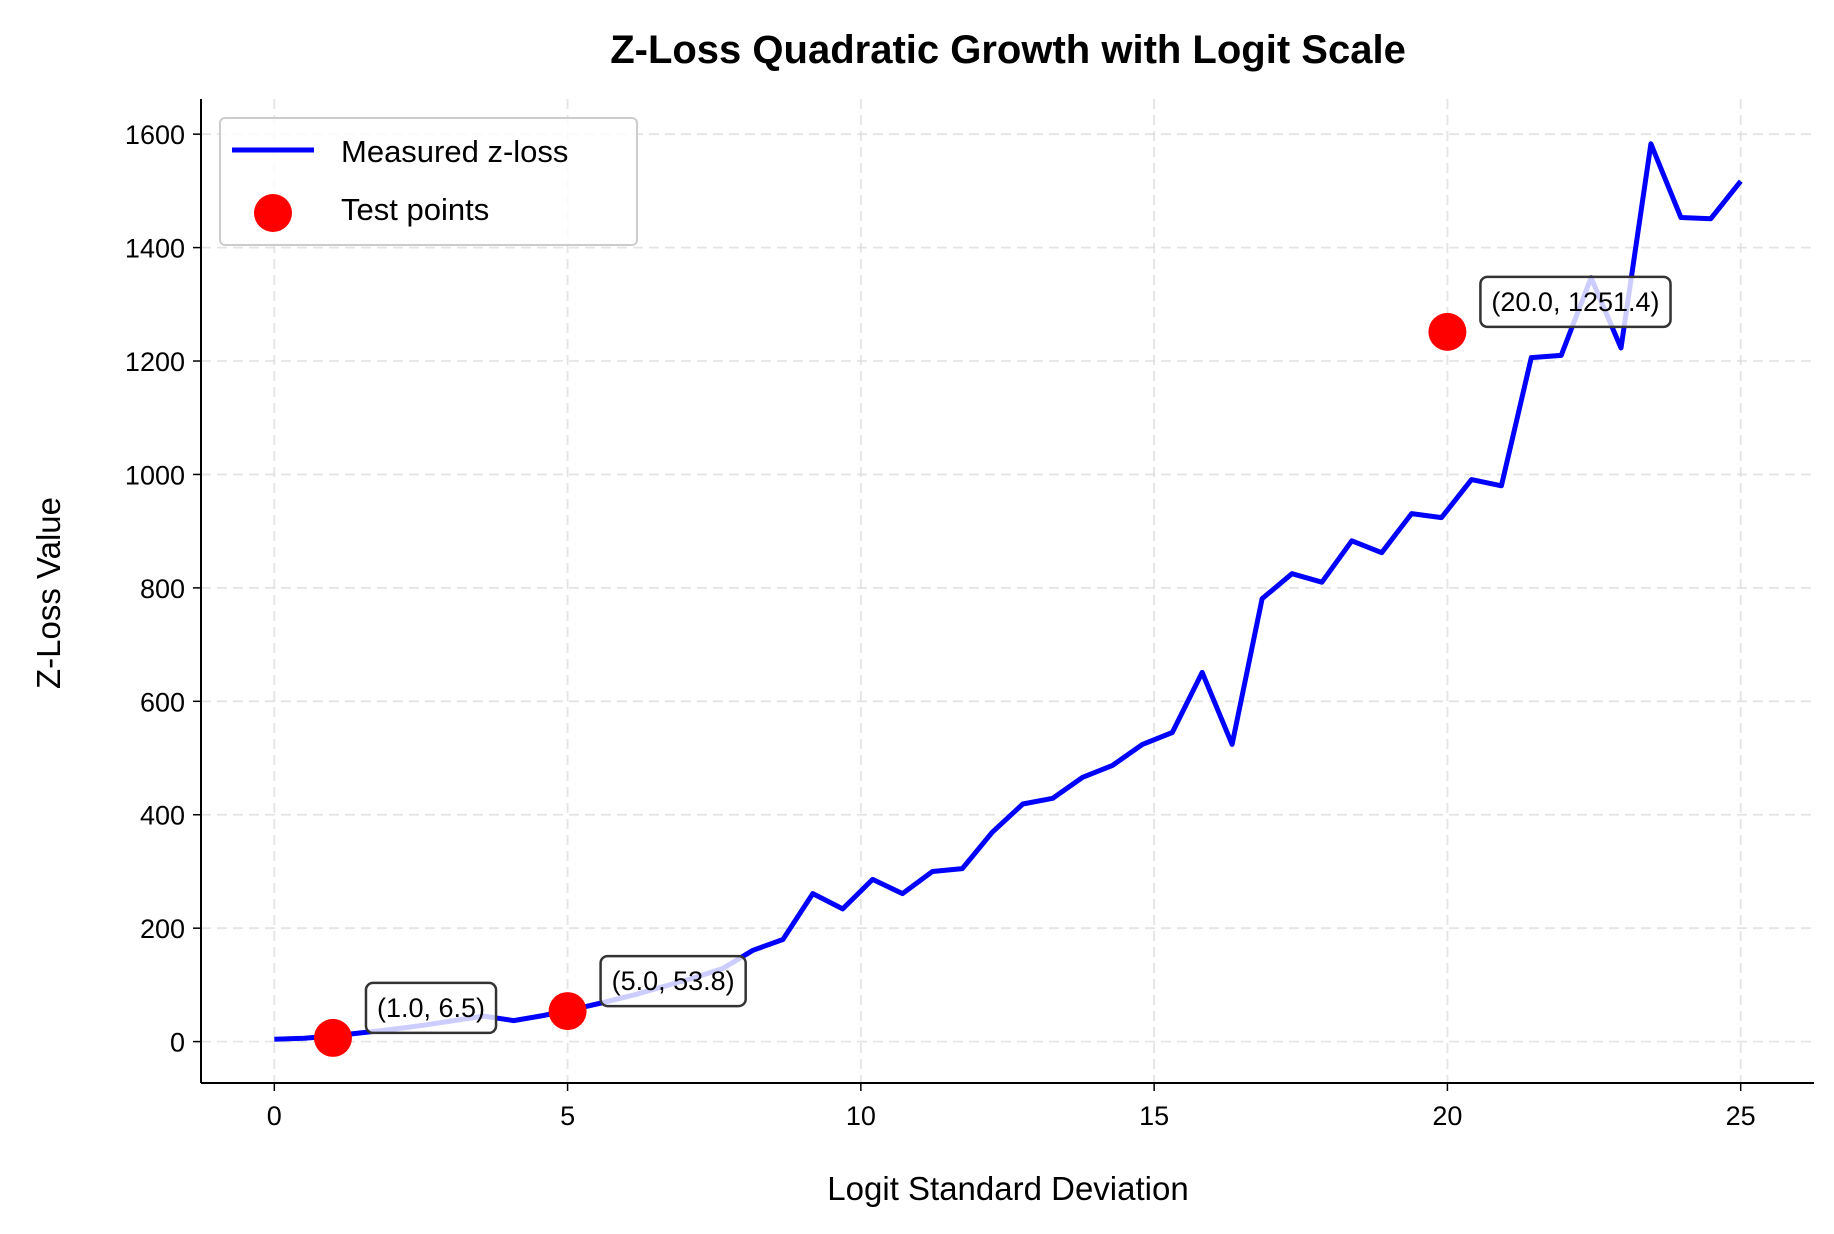 The height and width of the screenshot is (1234, 1834). What do you see at coordinates (162, 816) in the screenshot?
I see `y-tick-label: 400` at bounding box center [162, 816].